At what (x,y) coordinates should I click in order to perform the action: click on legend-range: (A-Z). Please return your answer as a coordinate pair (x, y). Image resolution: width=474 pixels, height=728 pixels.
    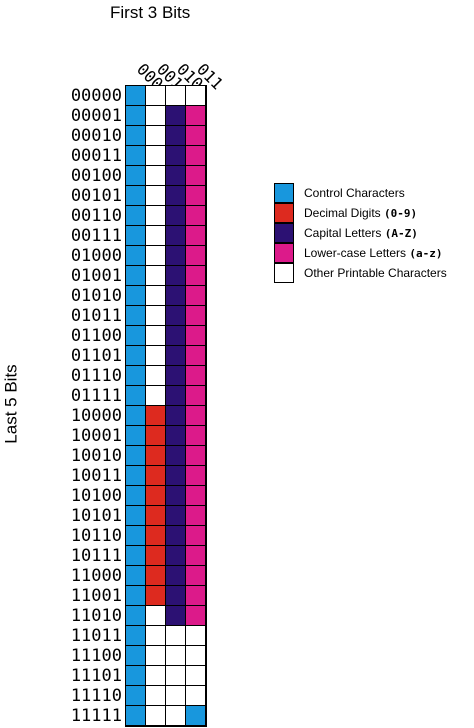
    Looking at the image, I should click on (401, 233).